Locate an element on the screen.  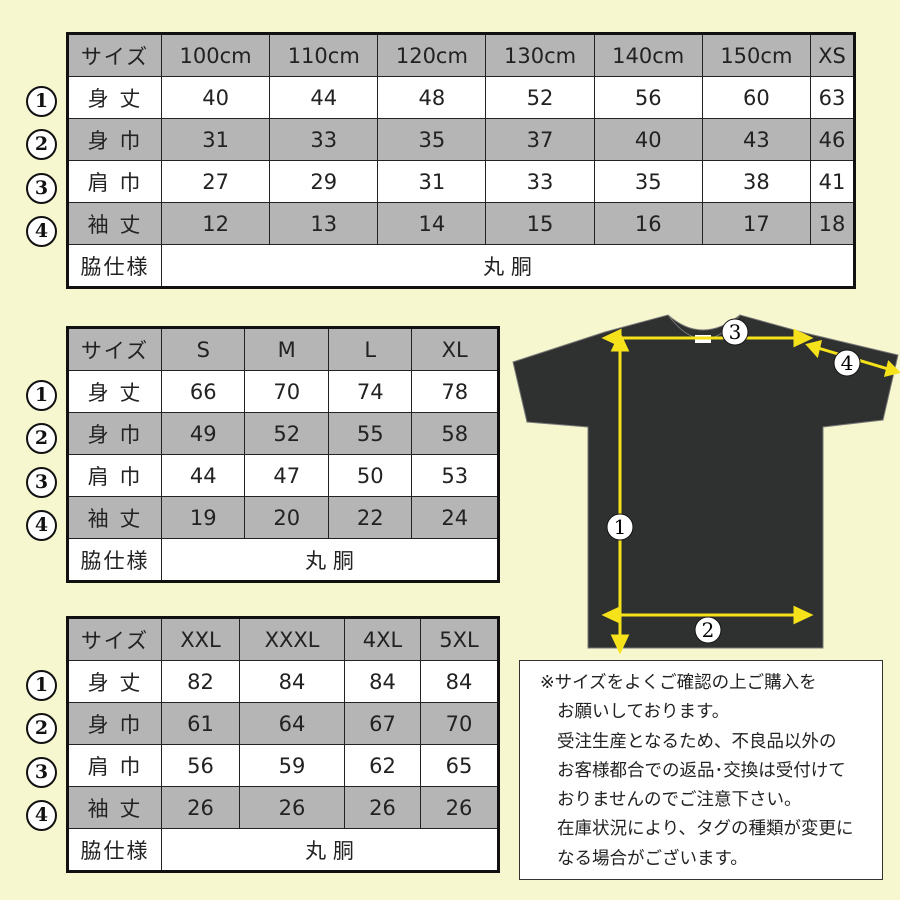
value-cell: 19 is located at coordinates (203, 517).